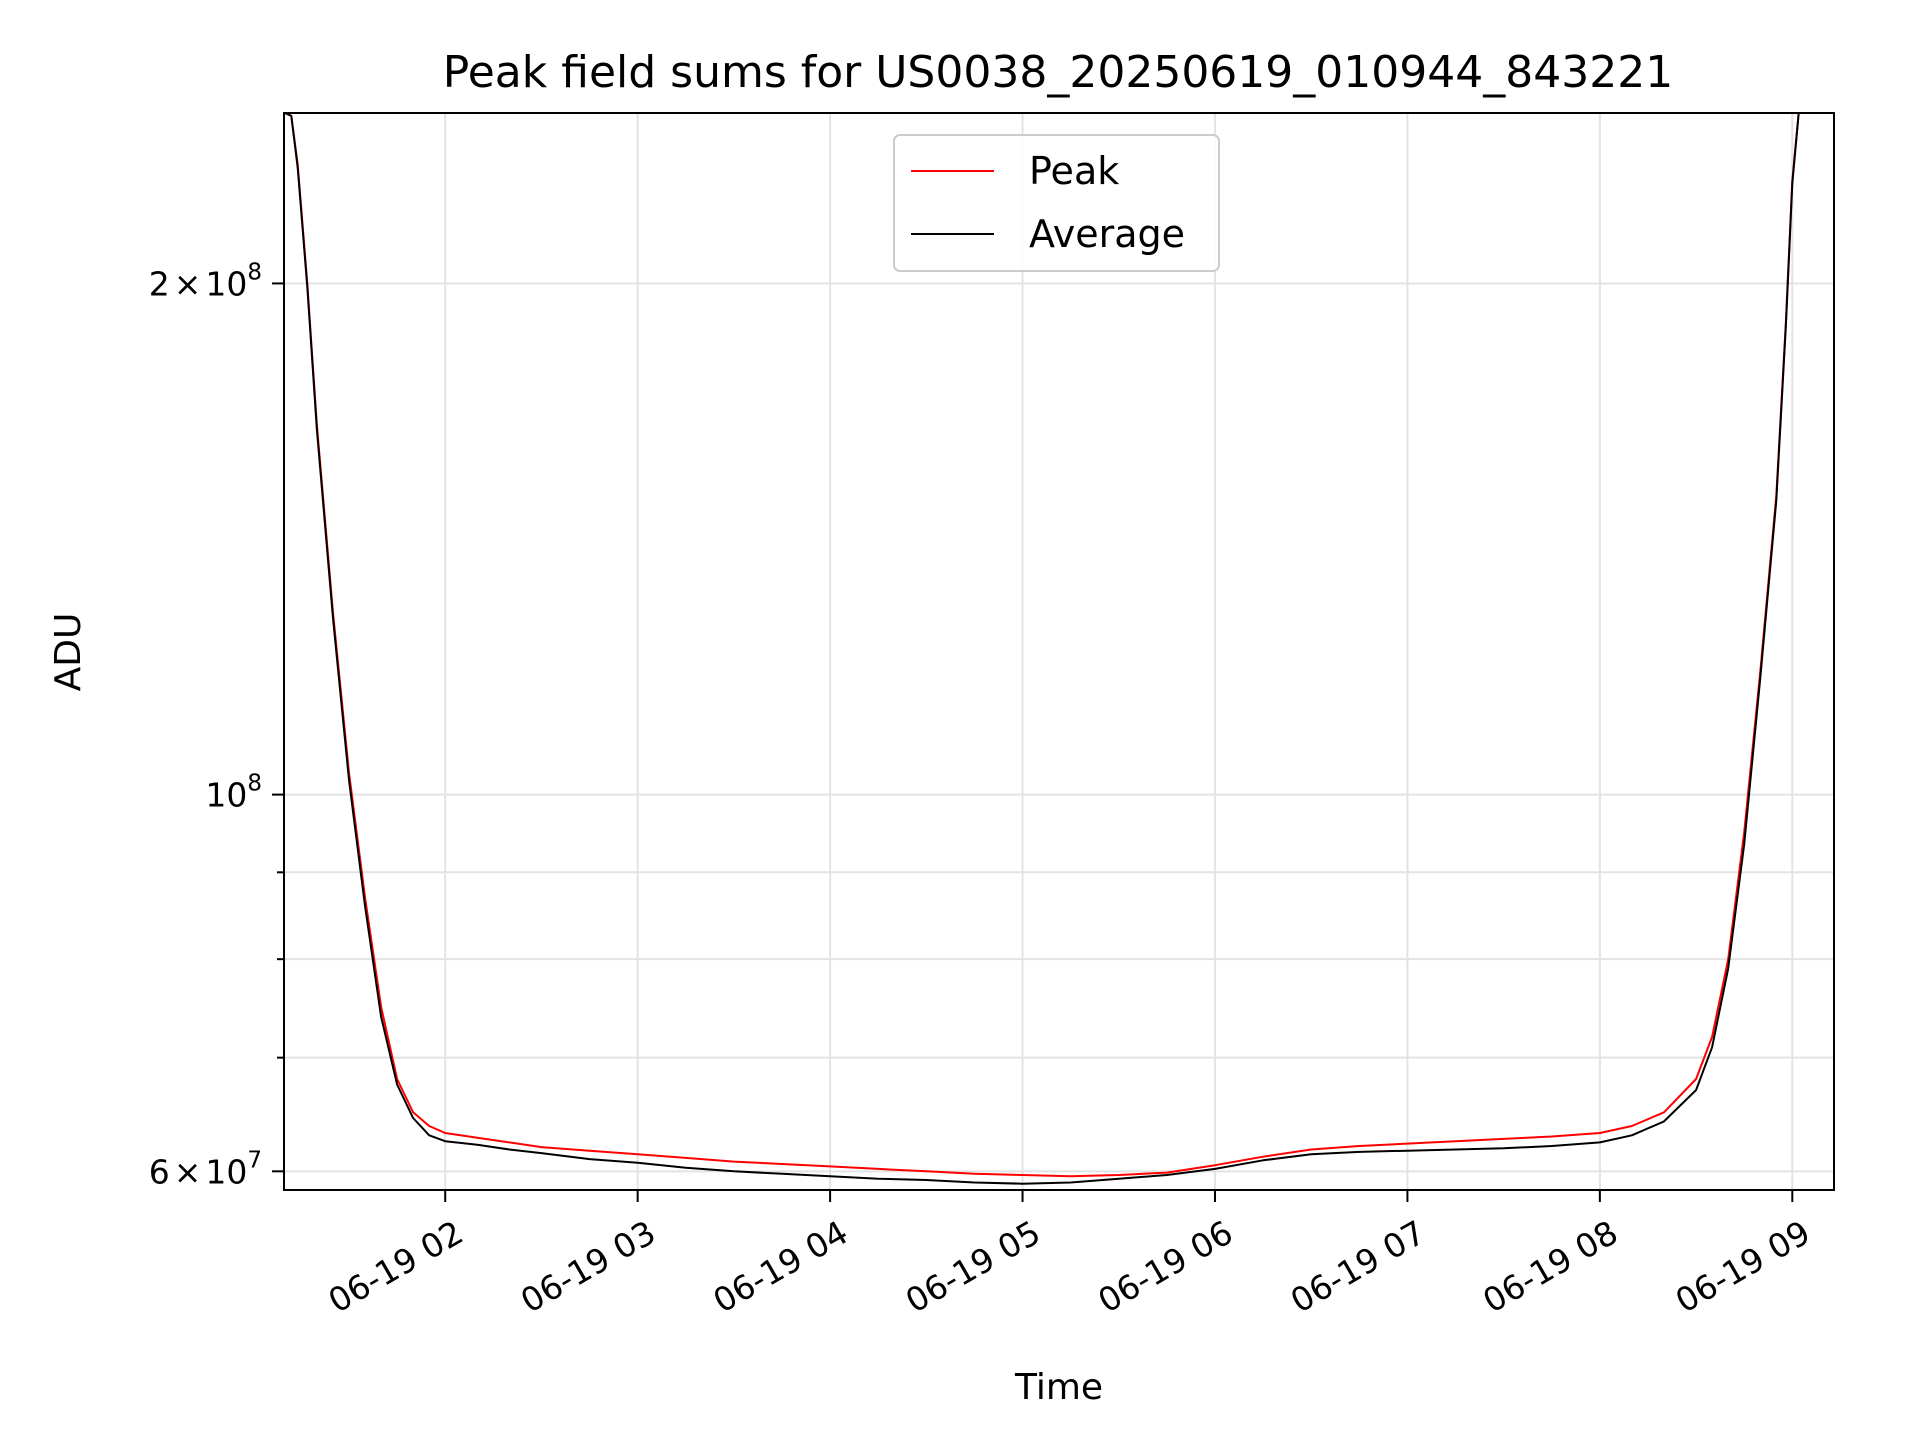 This screenshot has width=1920, height=1440. Describe the element at coordinates (68, 652) in the screenshot. I see `y-axis-label: ADU` at that location.